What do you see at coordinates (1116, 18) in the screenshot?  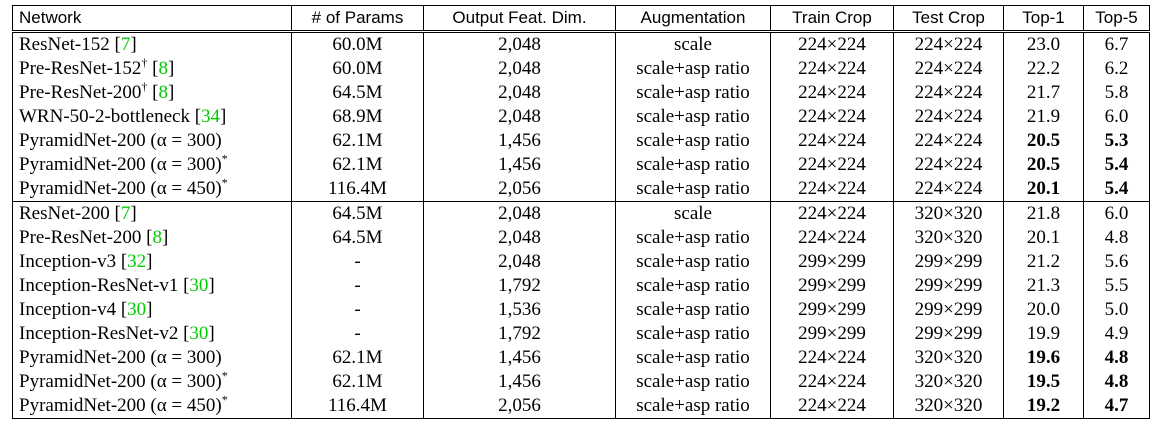 I see `header-top5: Top-5` at bounding box center [1116, 18].